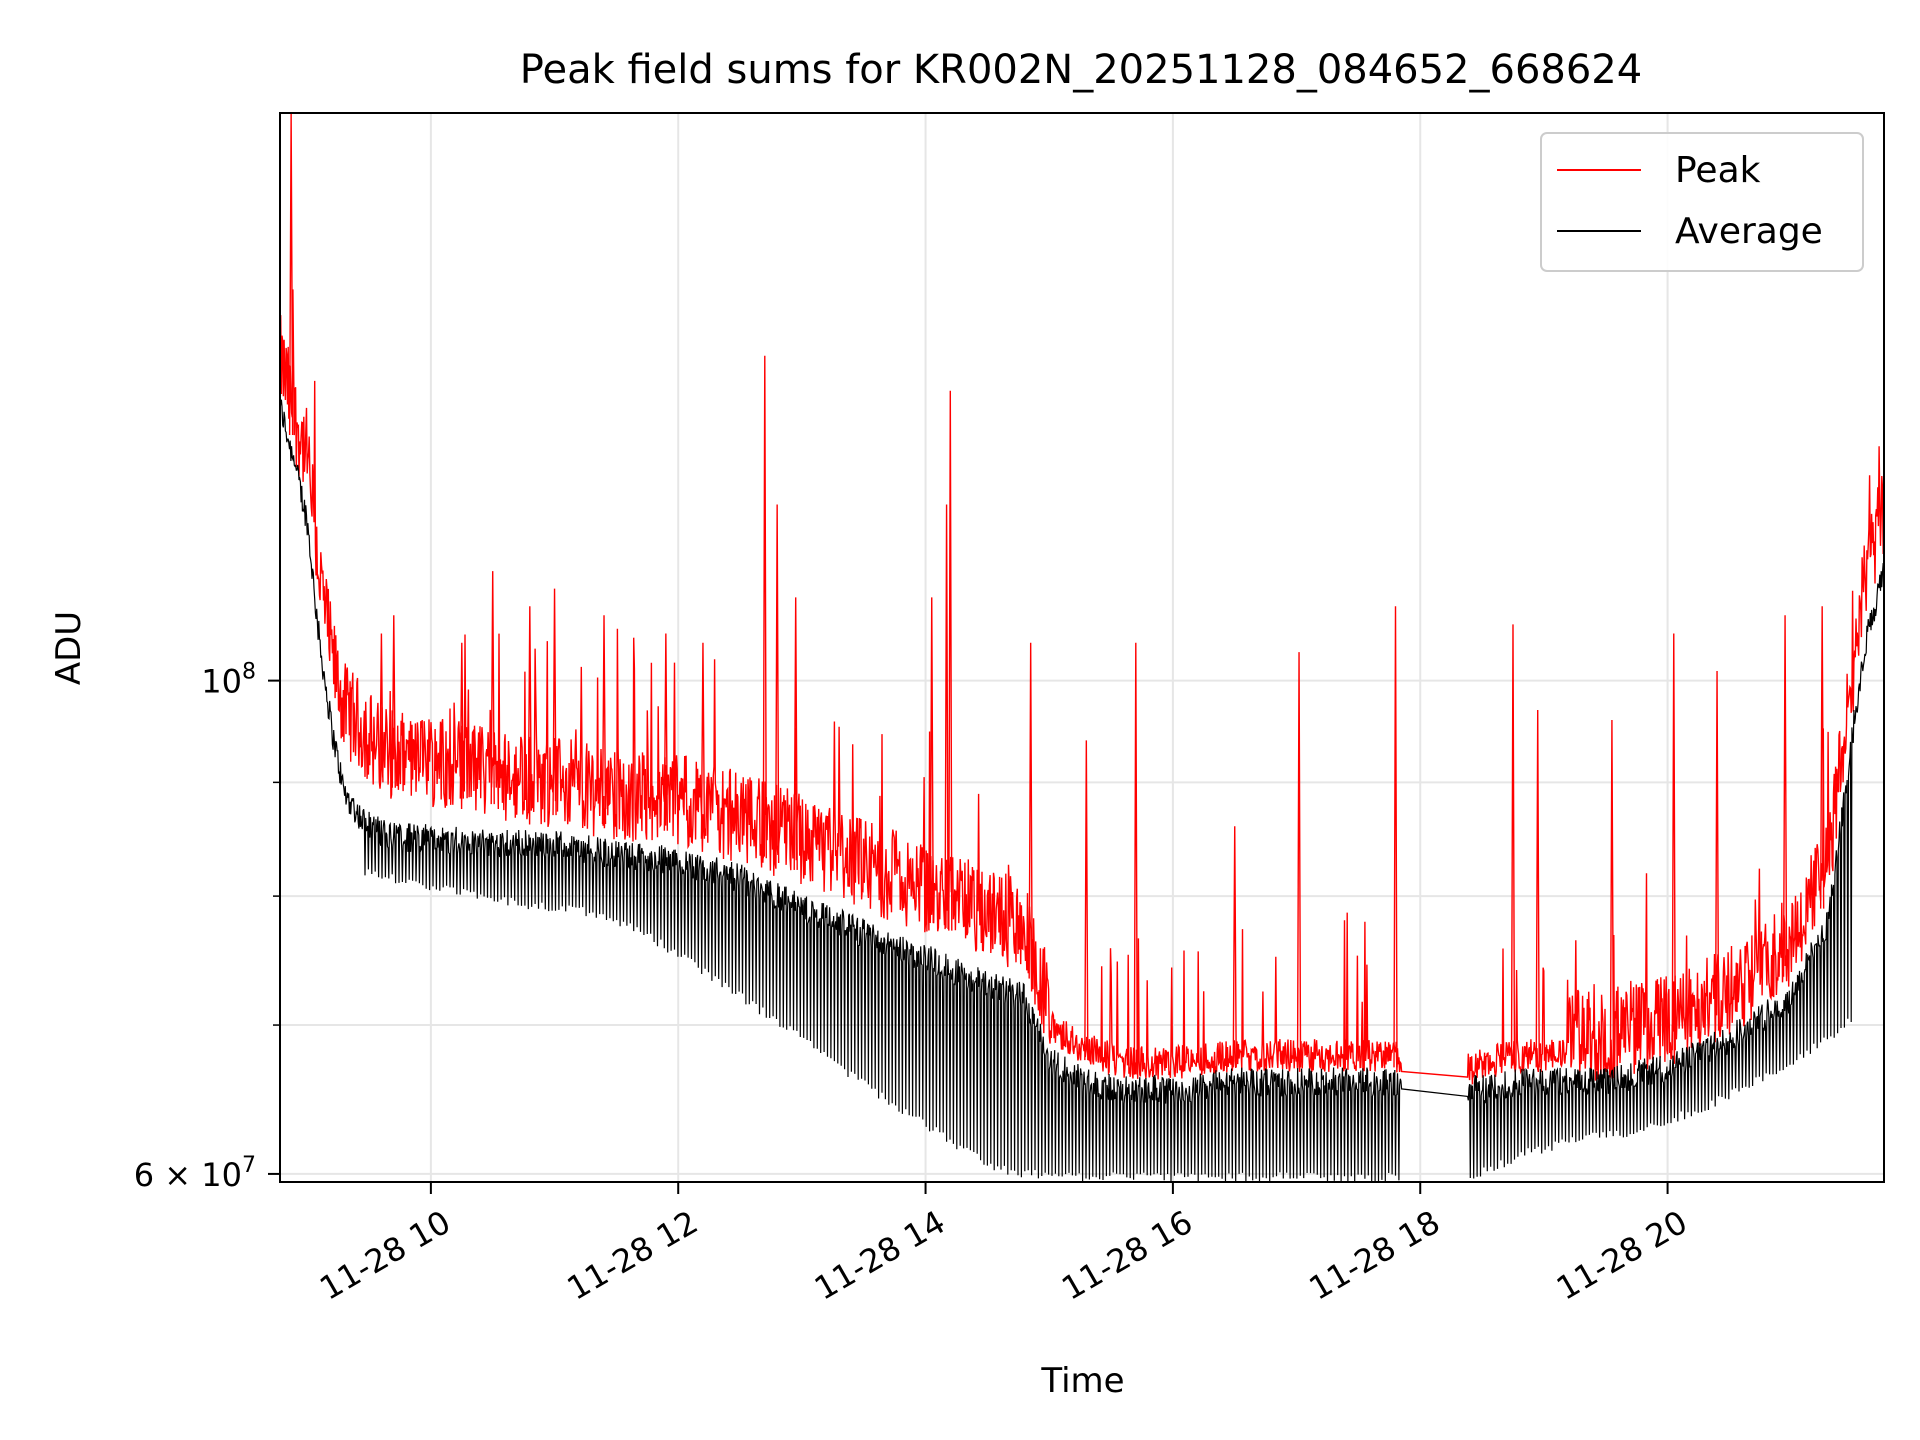 This screenshot has height=1440, width=1920. I want to click on legend-average-label: Average, so click(1749, 231).